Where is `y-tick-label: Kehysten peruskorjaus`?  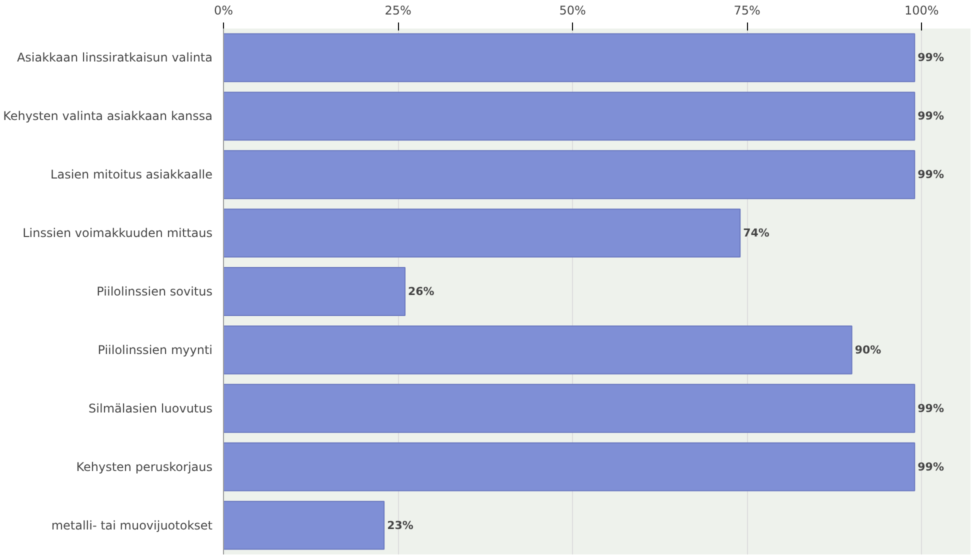 y-tick-label: Kehysten peruskorjaus is located at coordinates (144, 467).